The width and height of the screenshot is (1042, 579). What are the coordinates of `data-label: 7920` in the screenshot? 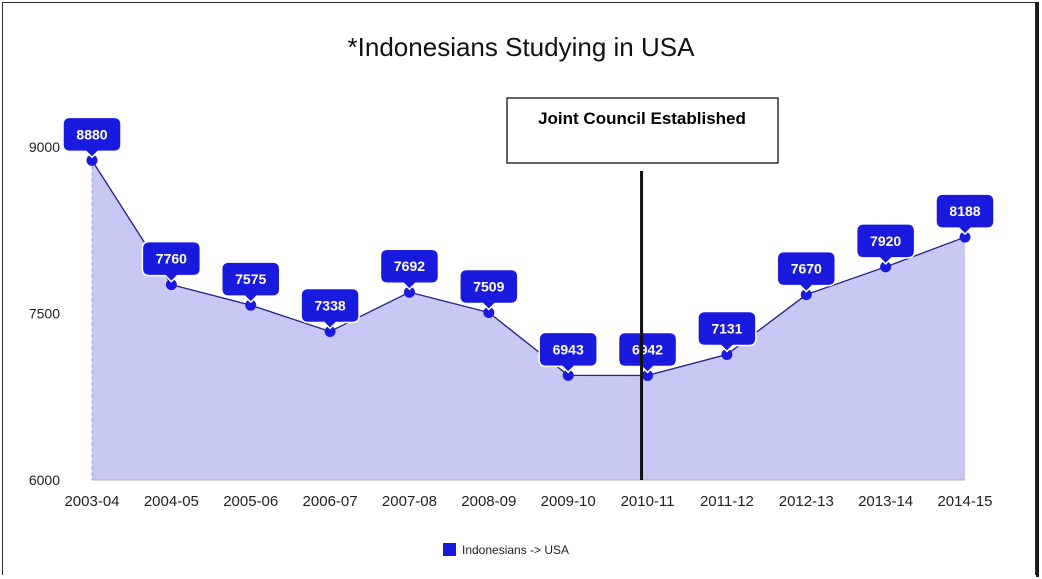 It's located at (885, 241).